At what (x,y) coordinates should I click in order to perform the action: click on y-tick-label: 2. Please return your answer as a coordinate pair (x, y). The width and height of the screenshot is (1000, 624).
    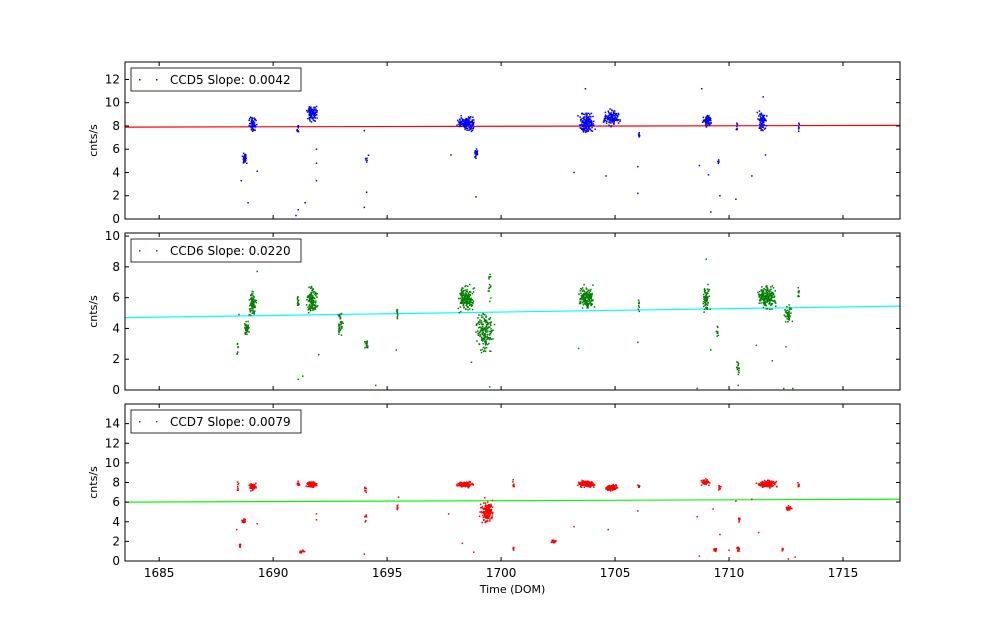
    Looking at the image, I should click on (116, 359).